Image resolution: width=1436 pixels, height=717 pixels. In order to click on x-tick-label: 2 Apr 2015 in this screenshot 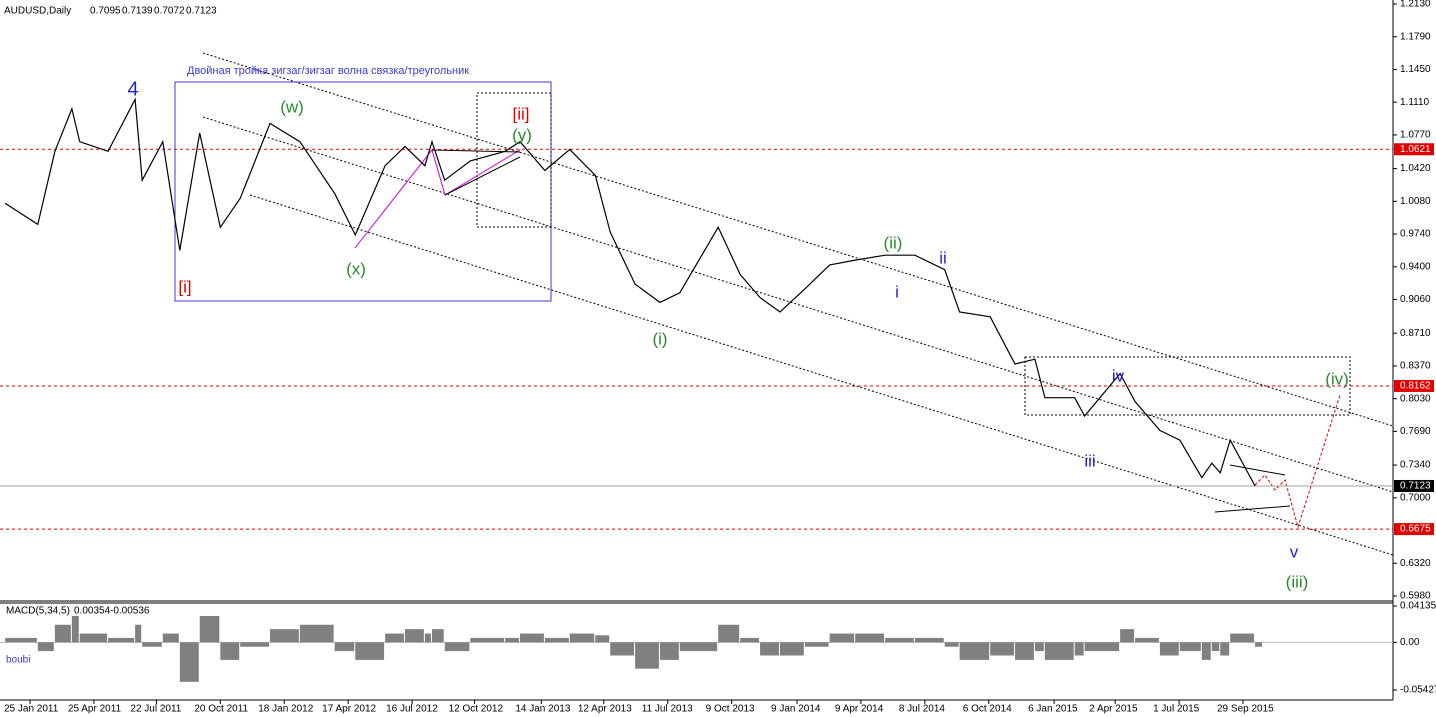, I will do `click(1113, 709)`.